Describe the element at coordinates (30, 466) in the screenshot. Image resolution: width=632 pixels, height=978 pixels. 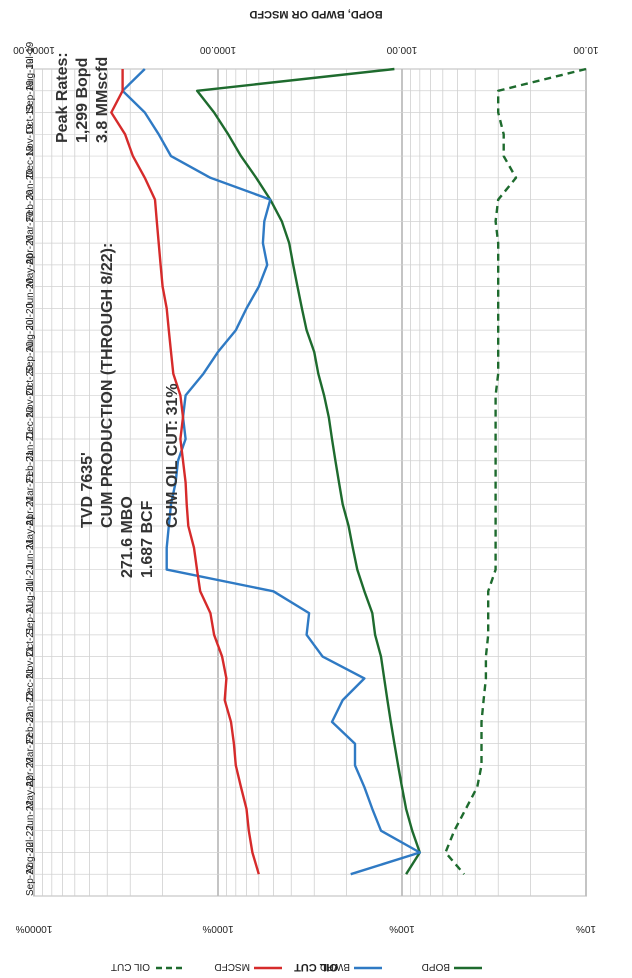
I see `category-tick-label: Feb-21` at that location.